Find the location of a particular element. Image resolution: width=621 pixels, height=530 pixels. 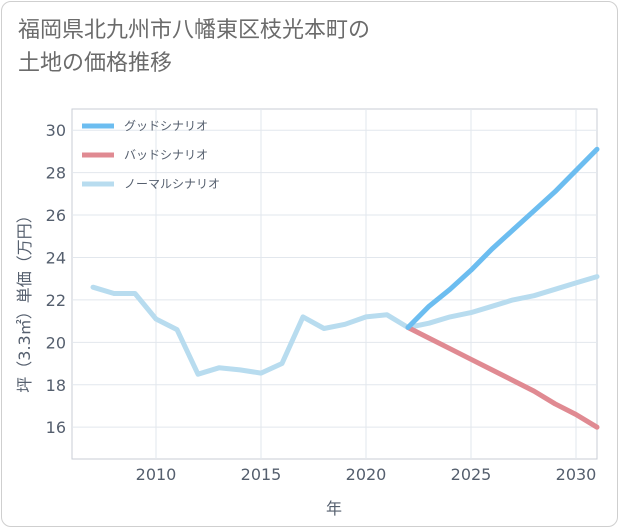

y-tick-22: 22 is located at coordinates (56, 300).